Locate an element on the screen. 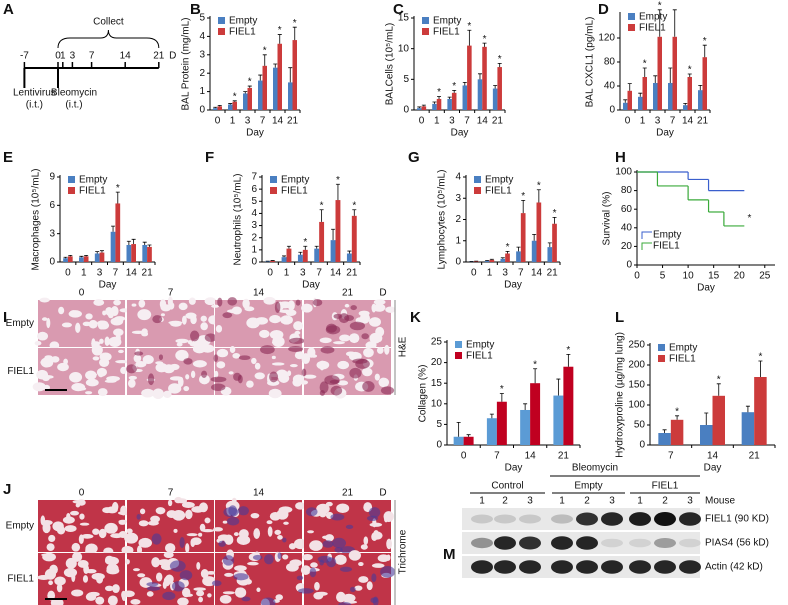 The image size is (788, 605). x-tick-label: 21 is located at coordinates (703, 121).